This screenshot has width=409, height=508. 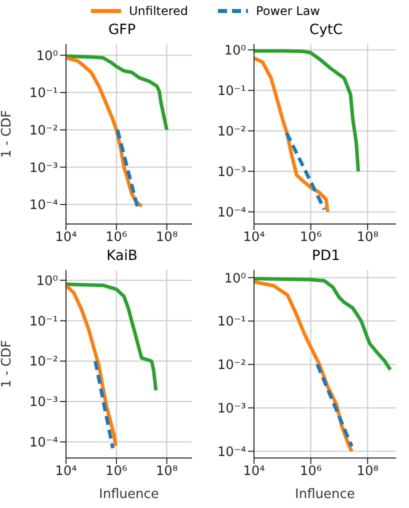 What do you see at coordinates (326, 257) in the screenshot?
I see `chart-title: PD1` at bounding box center [326, 257].